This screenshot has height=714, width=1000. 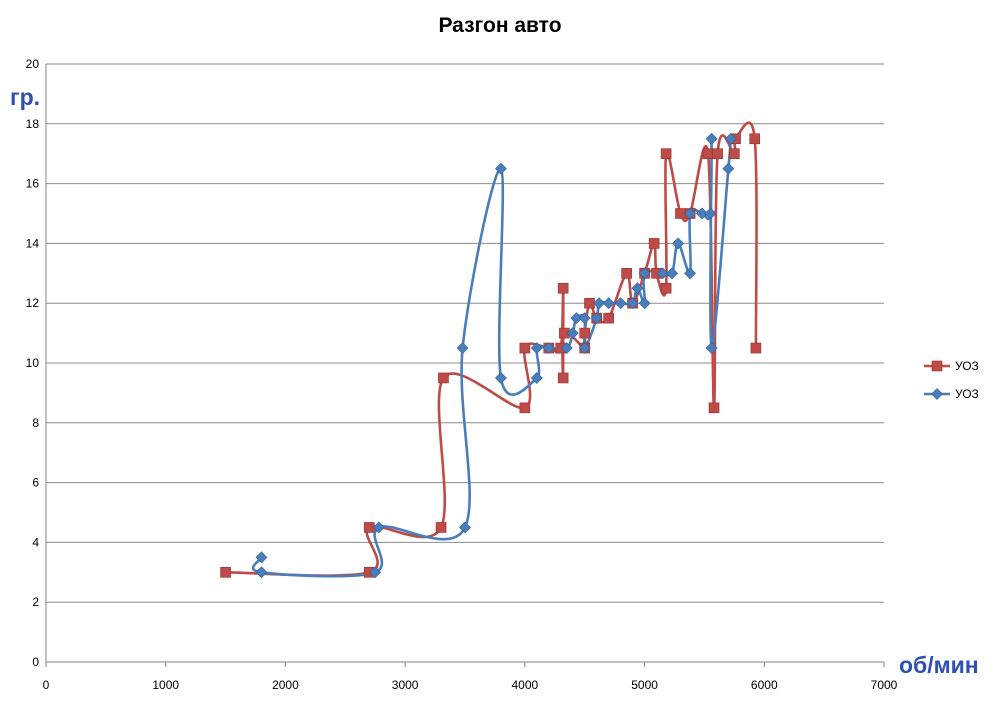 I want to click on x-tick-label: 4000, so click(x=525, y=685).